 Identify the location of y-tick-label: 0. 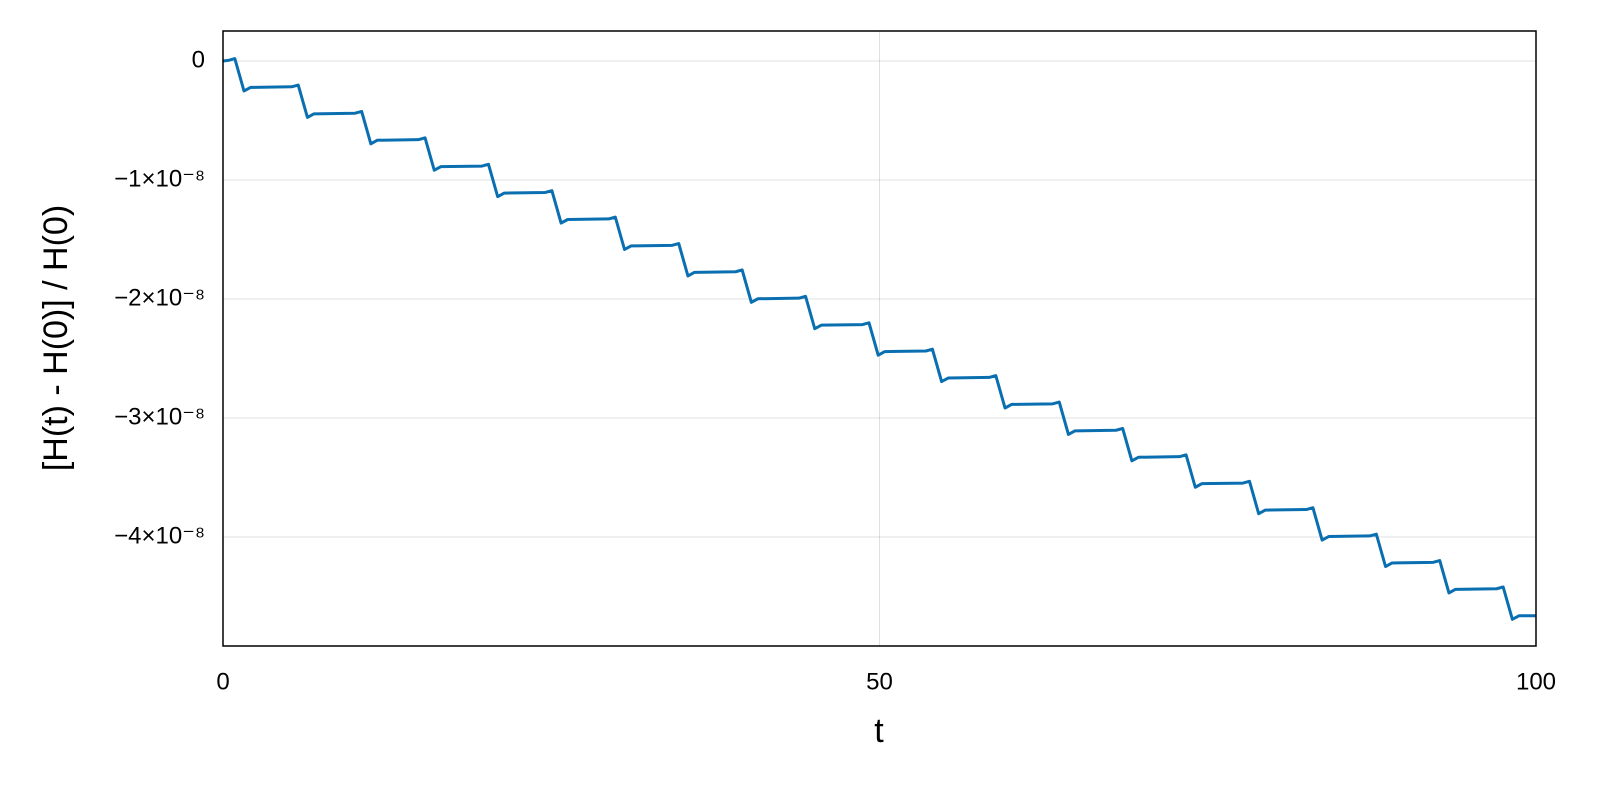
(198, 59).